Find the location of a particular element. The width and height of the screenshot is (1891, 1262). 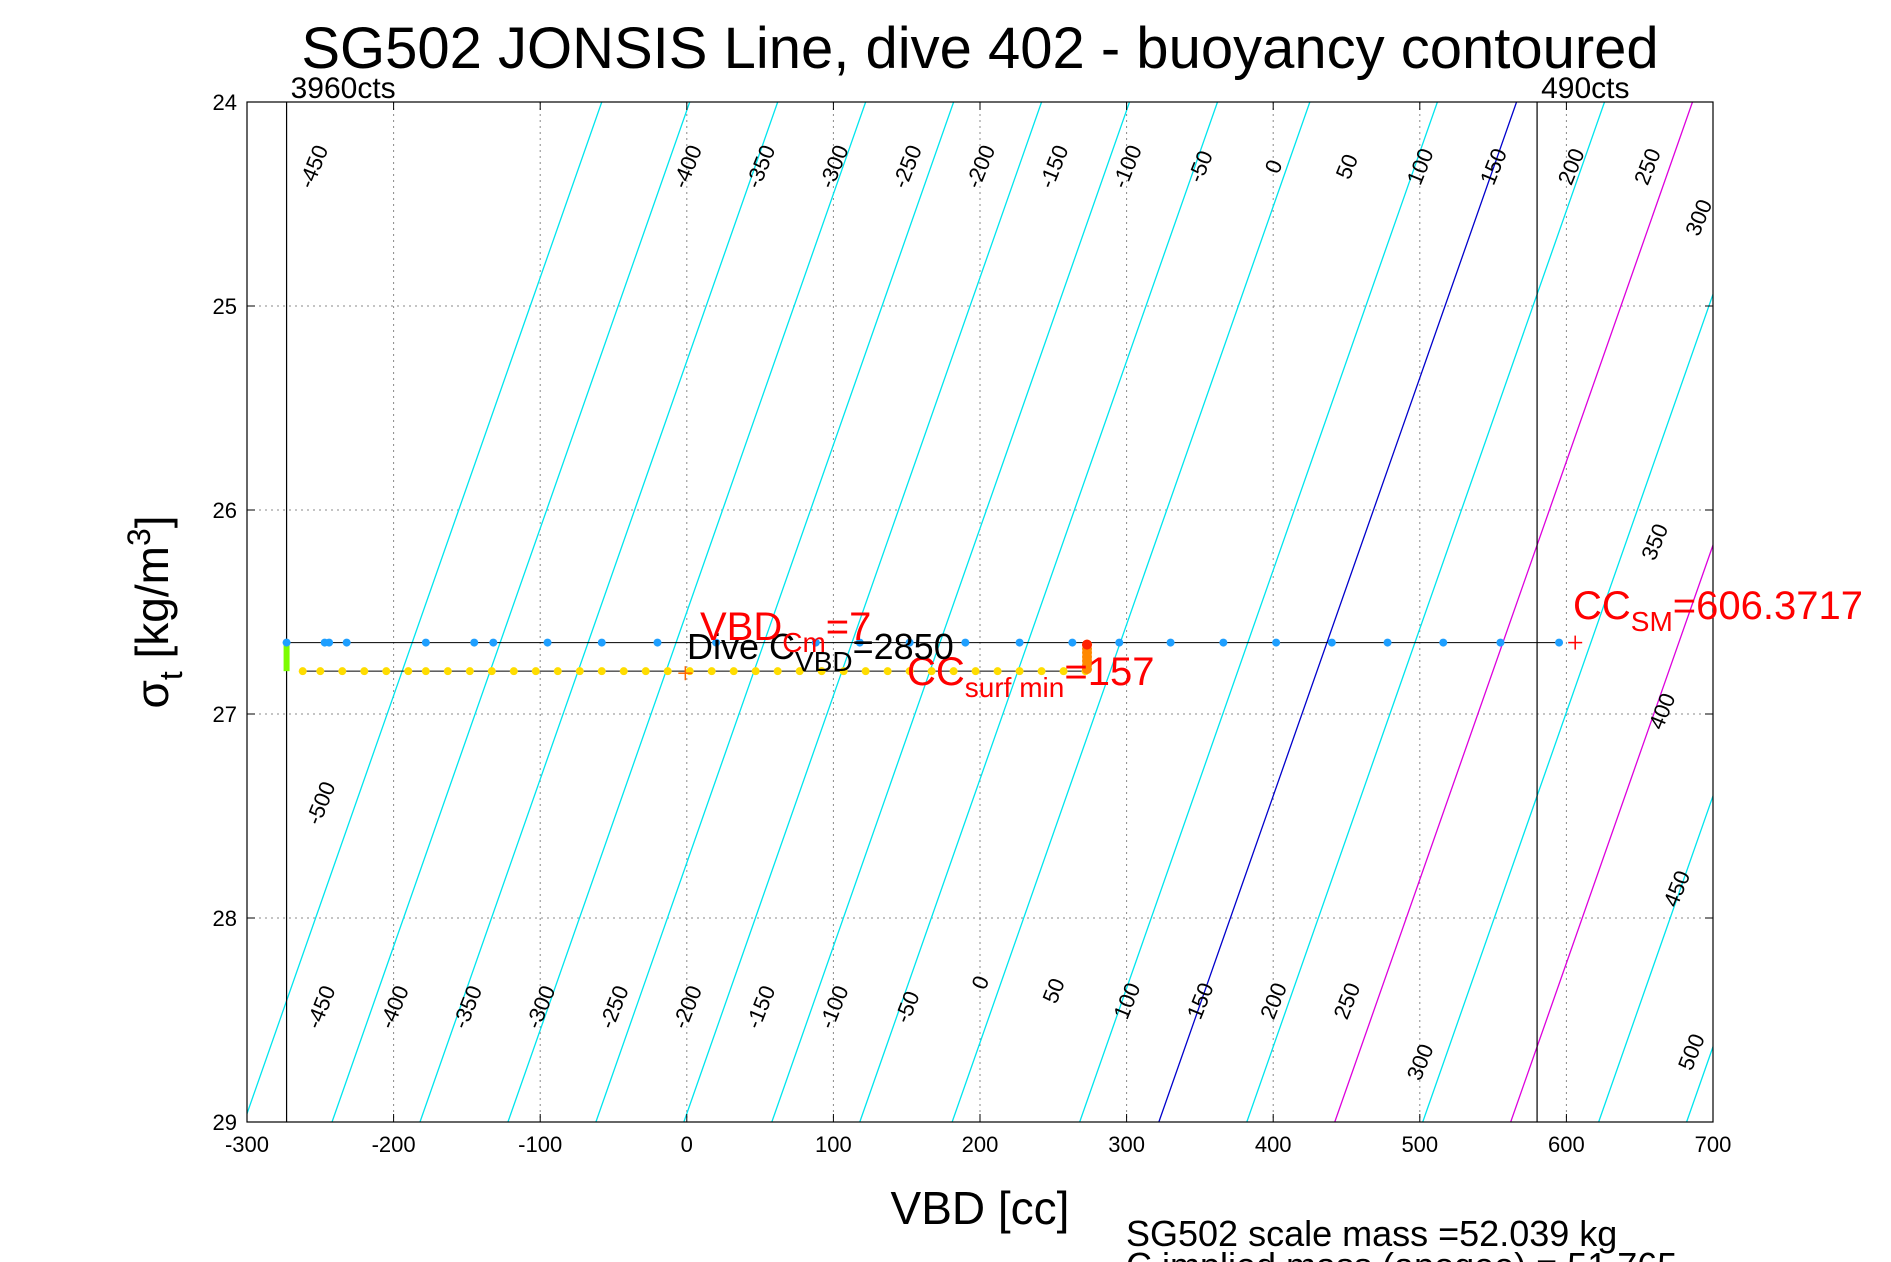

contour-label: 400 is located at coordinates (1662, 710).